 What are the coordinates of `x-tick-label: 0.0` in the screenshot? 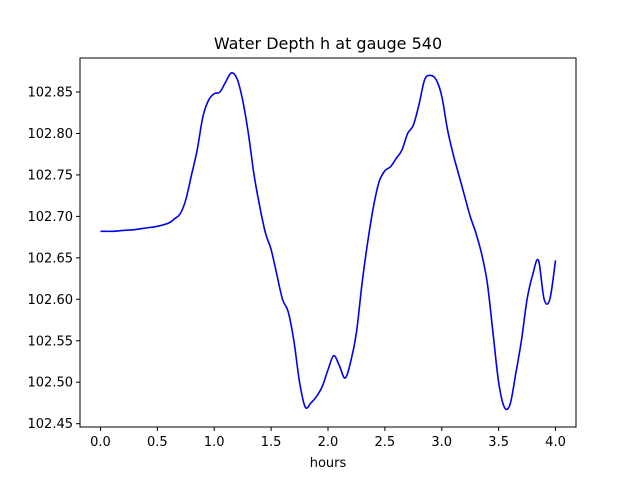 It's located at (100, 442).